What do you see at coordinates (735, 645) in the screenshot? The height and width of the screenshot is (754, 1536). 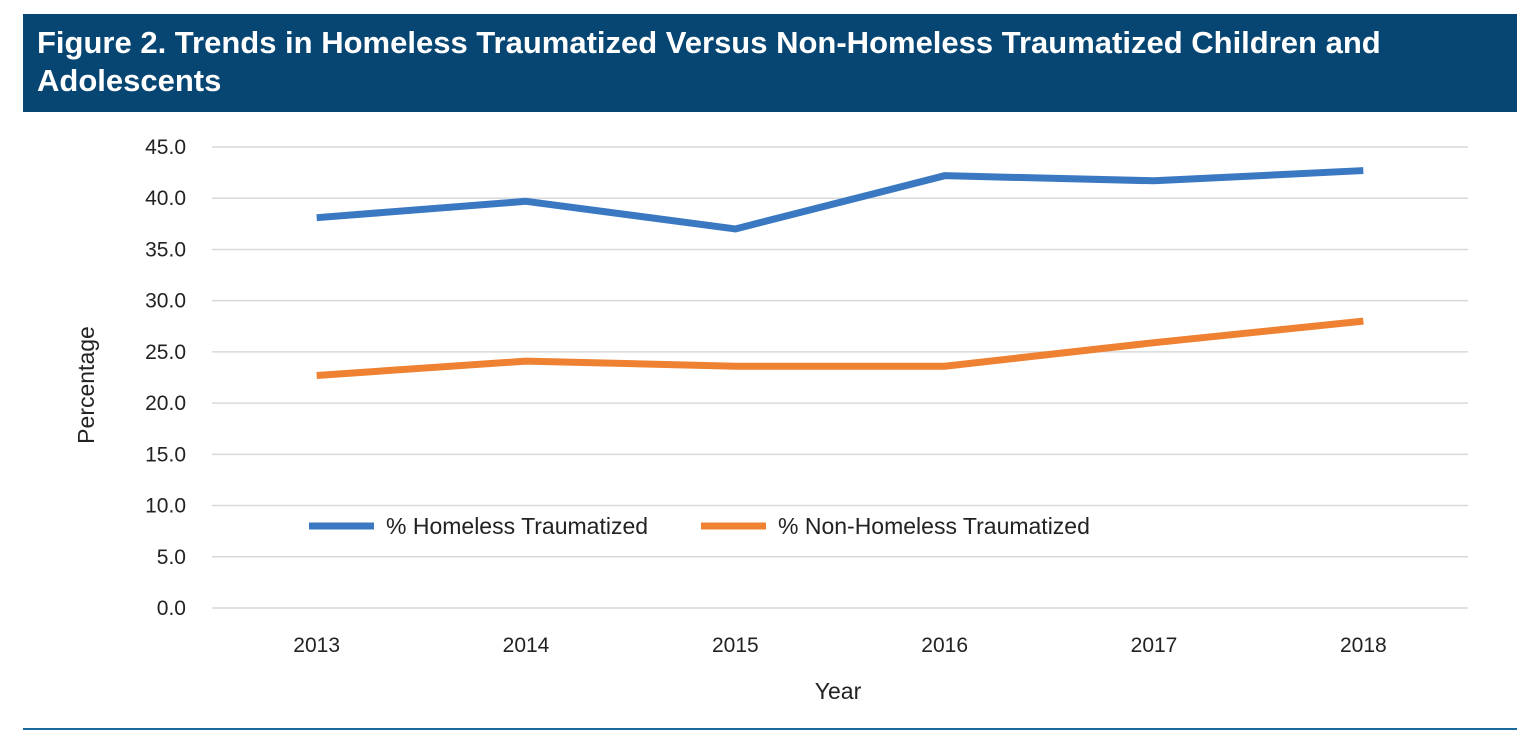 I see `x-tick-label: 2015` at bounding box center [735, 645].